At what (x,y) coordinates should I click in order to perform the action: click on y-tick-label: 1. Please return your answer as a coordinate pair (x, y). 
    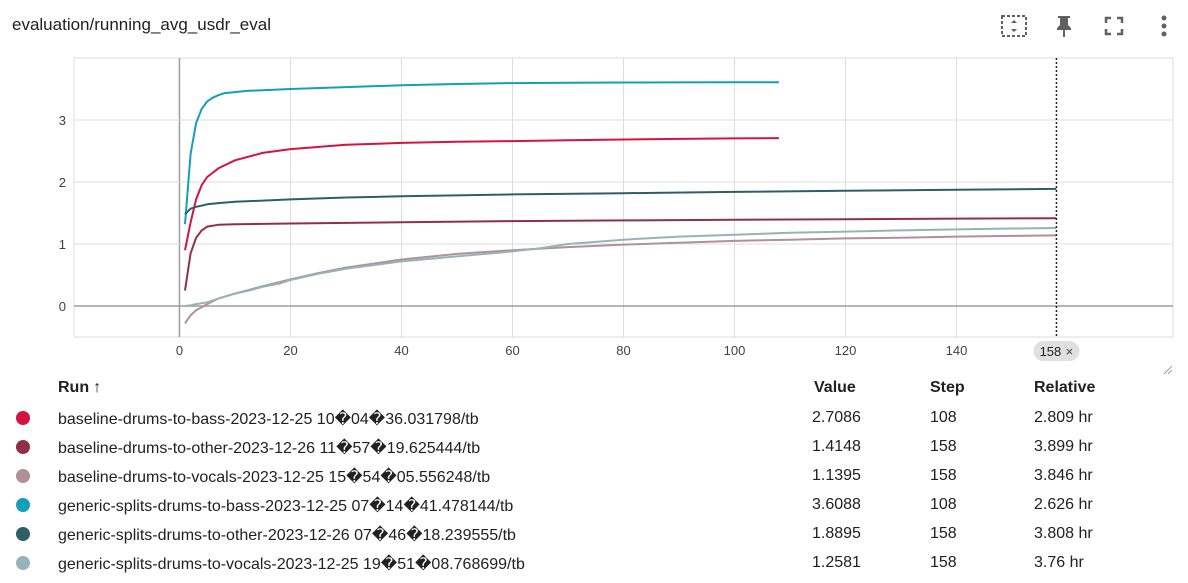
    Looking at the image, I should click on (62, 244).